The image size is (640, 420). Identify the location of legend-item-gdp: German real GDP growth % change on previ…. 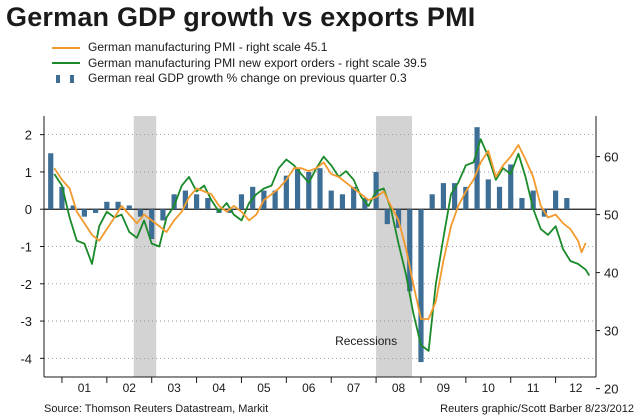
(239, 79).